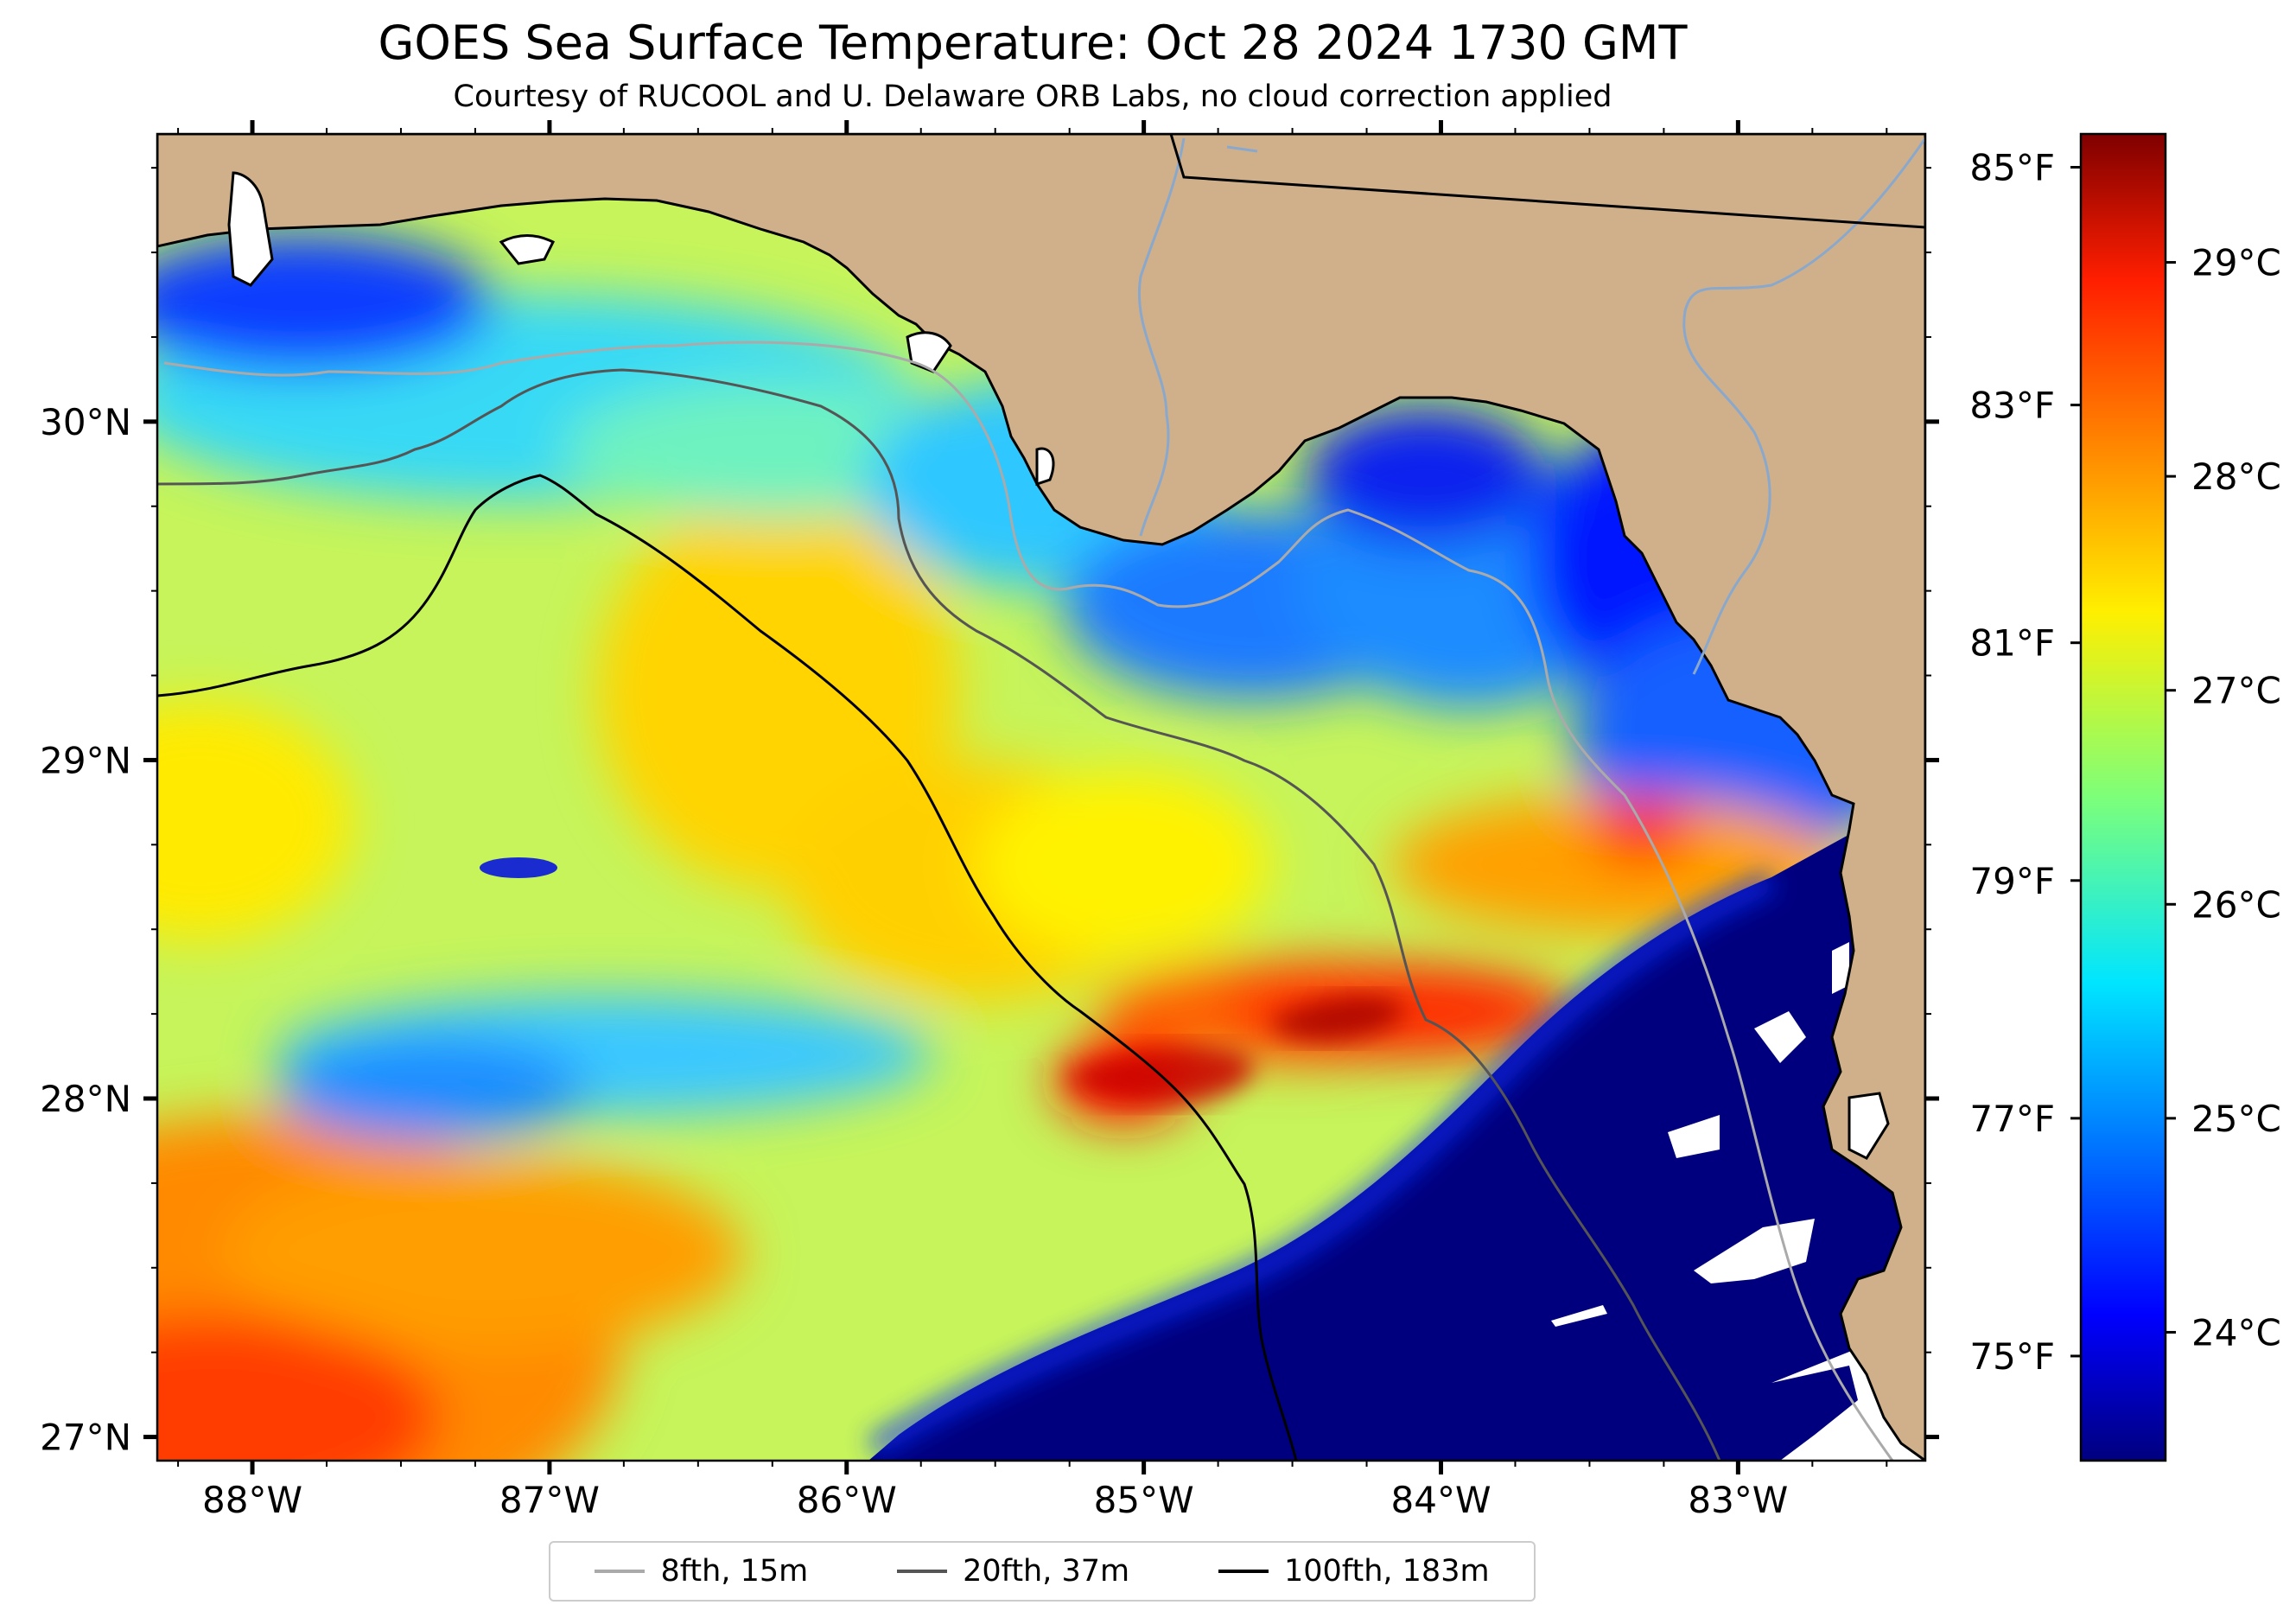 Image resolution: width=2296 pixels, height=1624 pixels. I want to click on celsius-tick-label: 29°C, so click(2236, 263).